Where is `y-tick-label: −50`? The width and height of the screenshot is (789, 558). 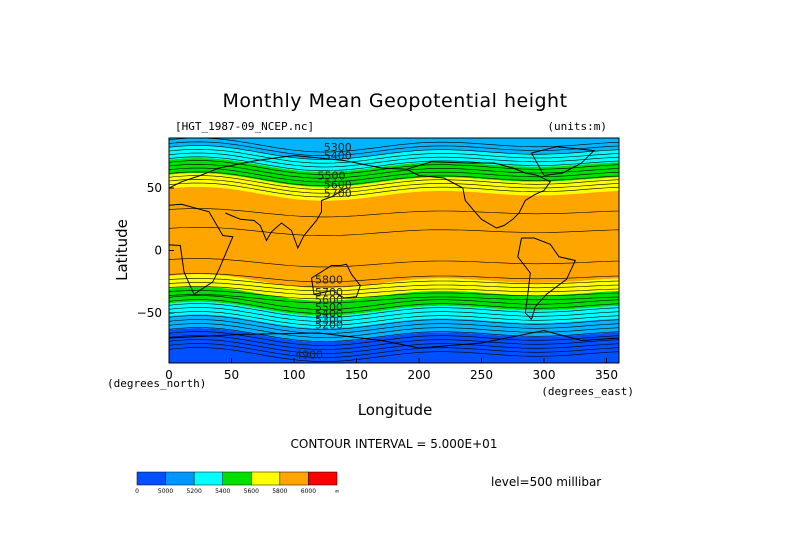 y-tick-label: −50 is located at coordinates (149, 313).